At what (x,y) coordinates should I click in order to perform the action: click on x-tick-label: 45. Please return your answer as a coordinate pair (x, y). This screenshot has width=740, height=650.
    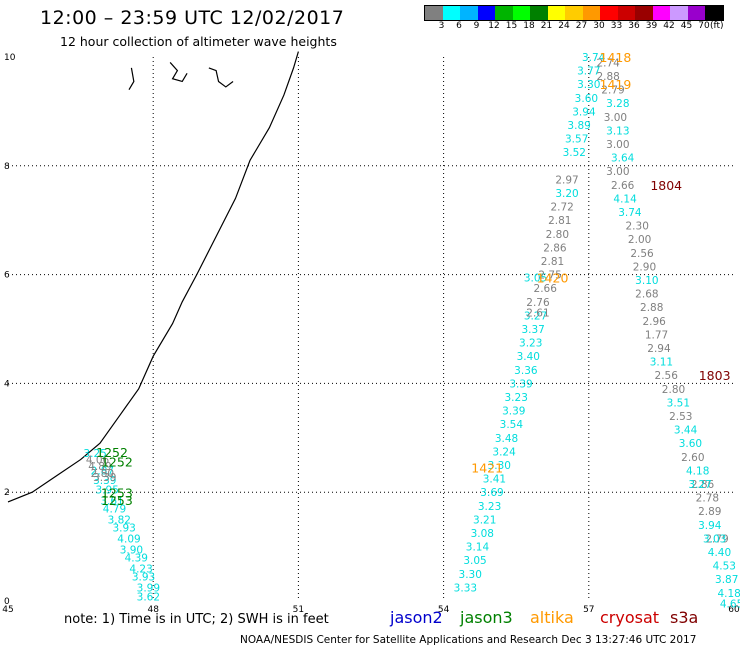
    Looking at the image, I should click on (7, 610).